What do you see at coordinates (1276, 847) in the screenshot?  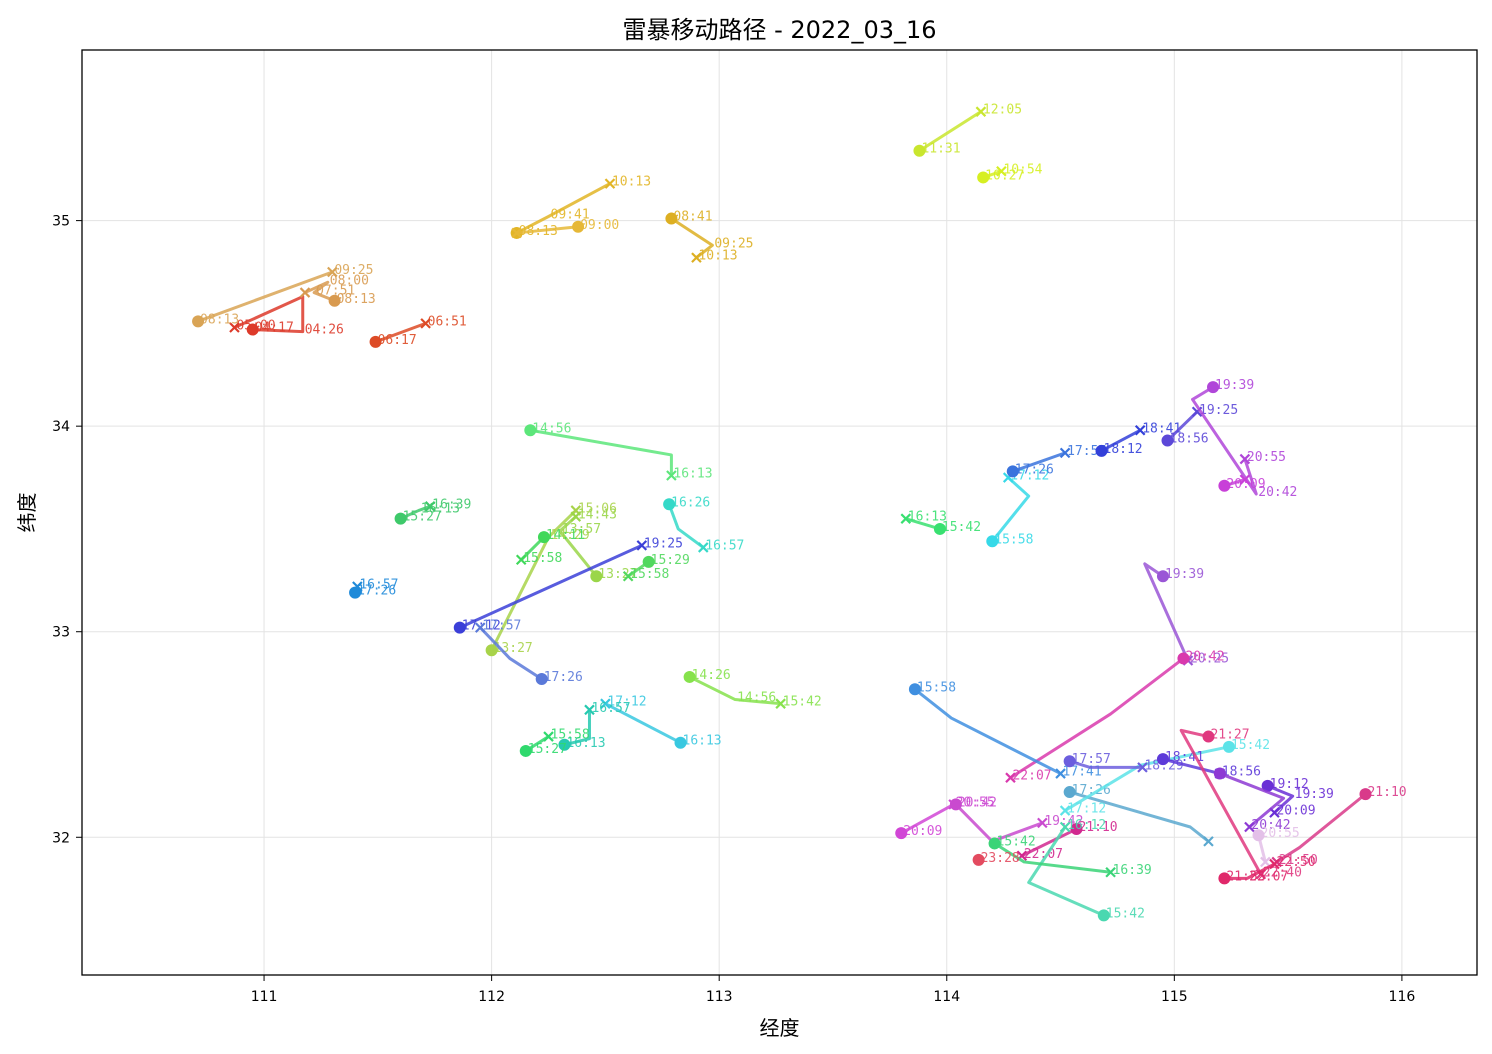 I see `storm-track: 20:55` at bounding box center [1276, 847].